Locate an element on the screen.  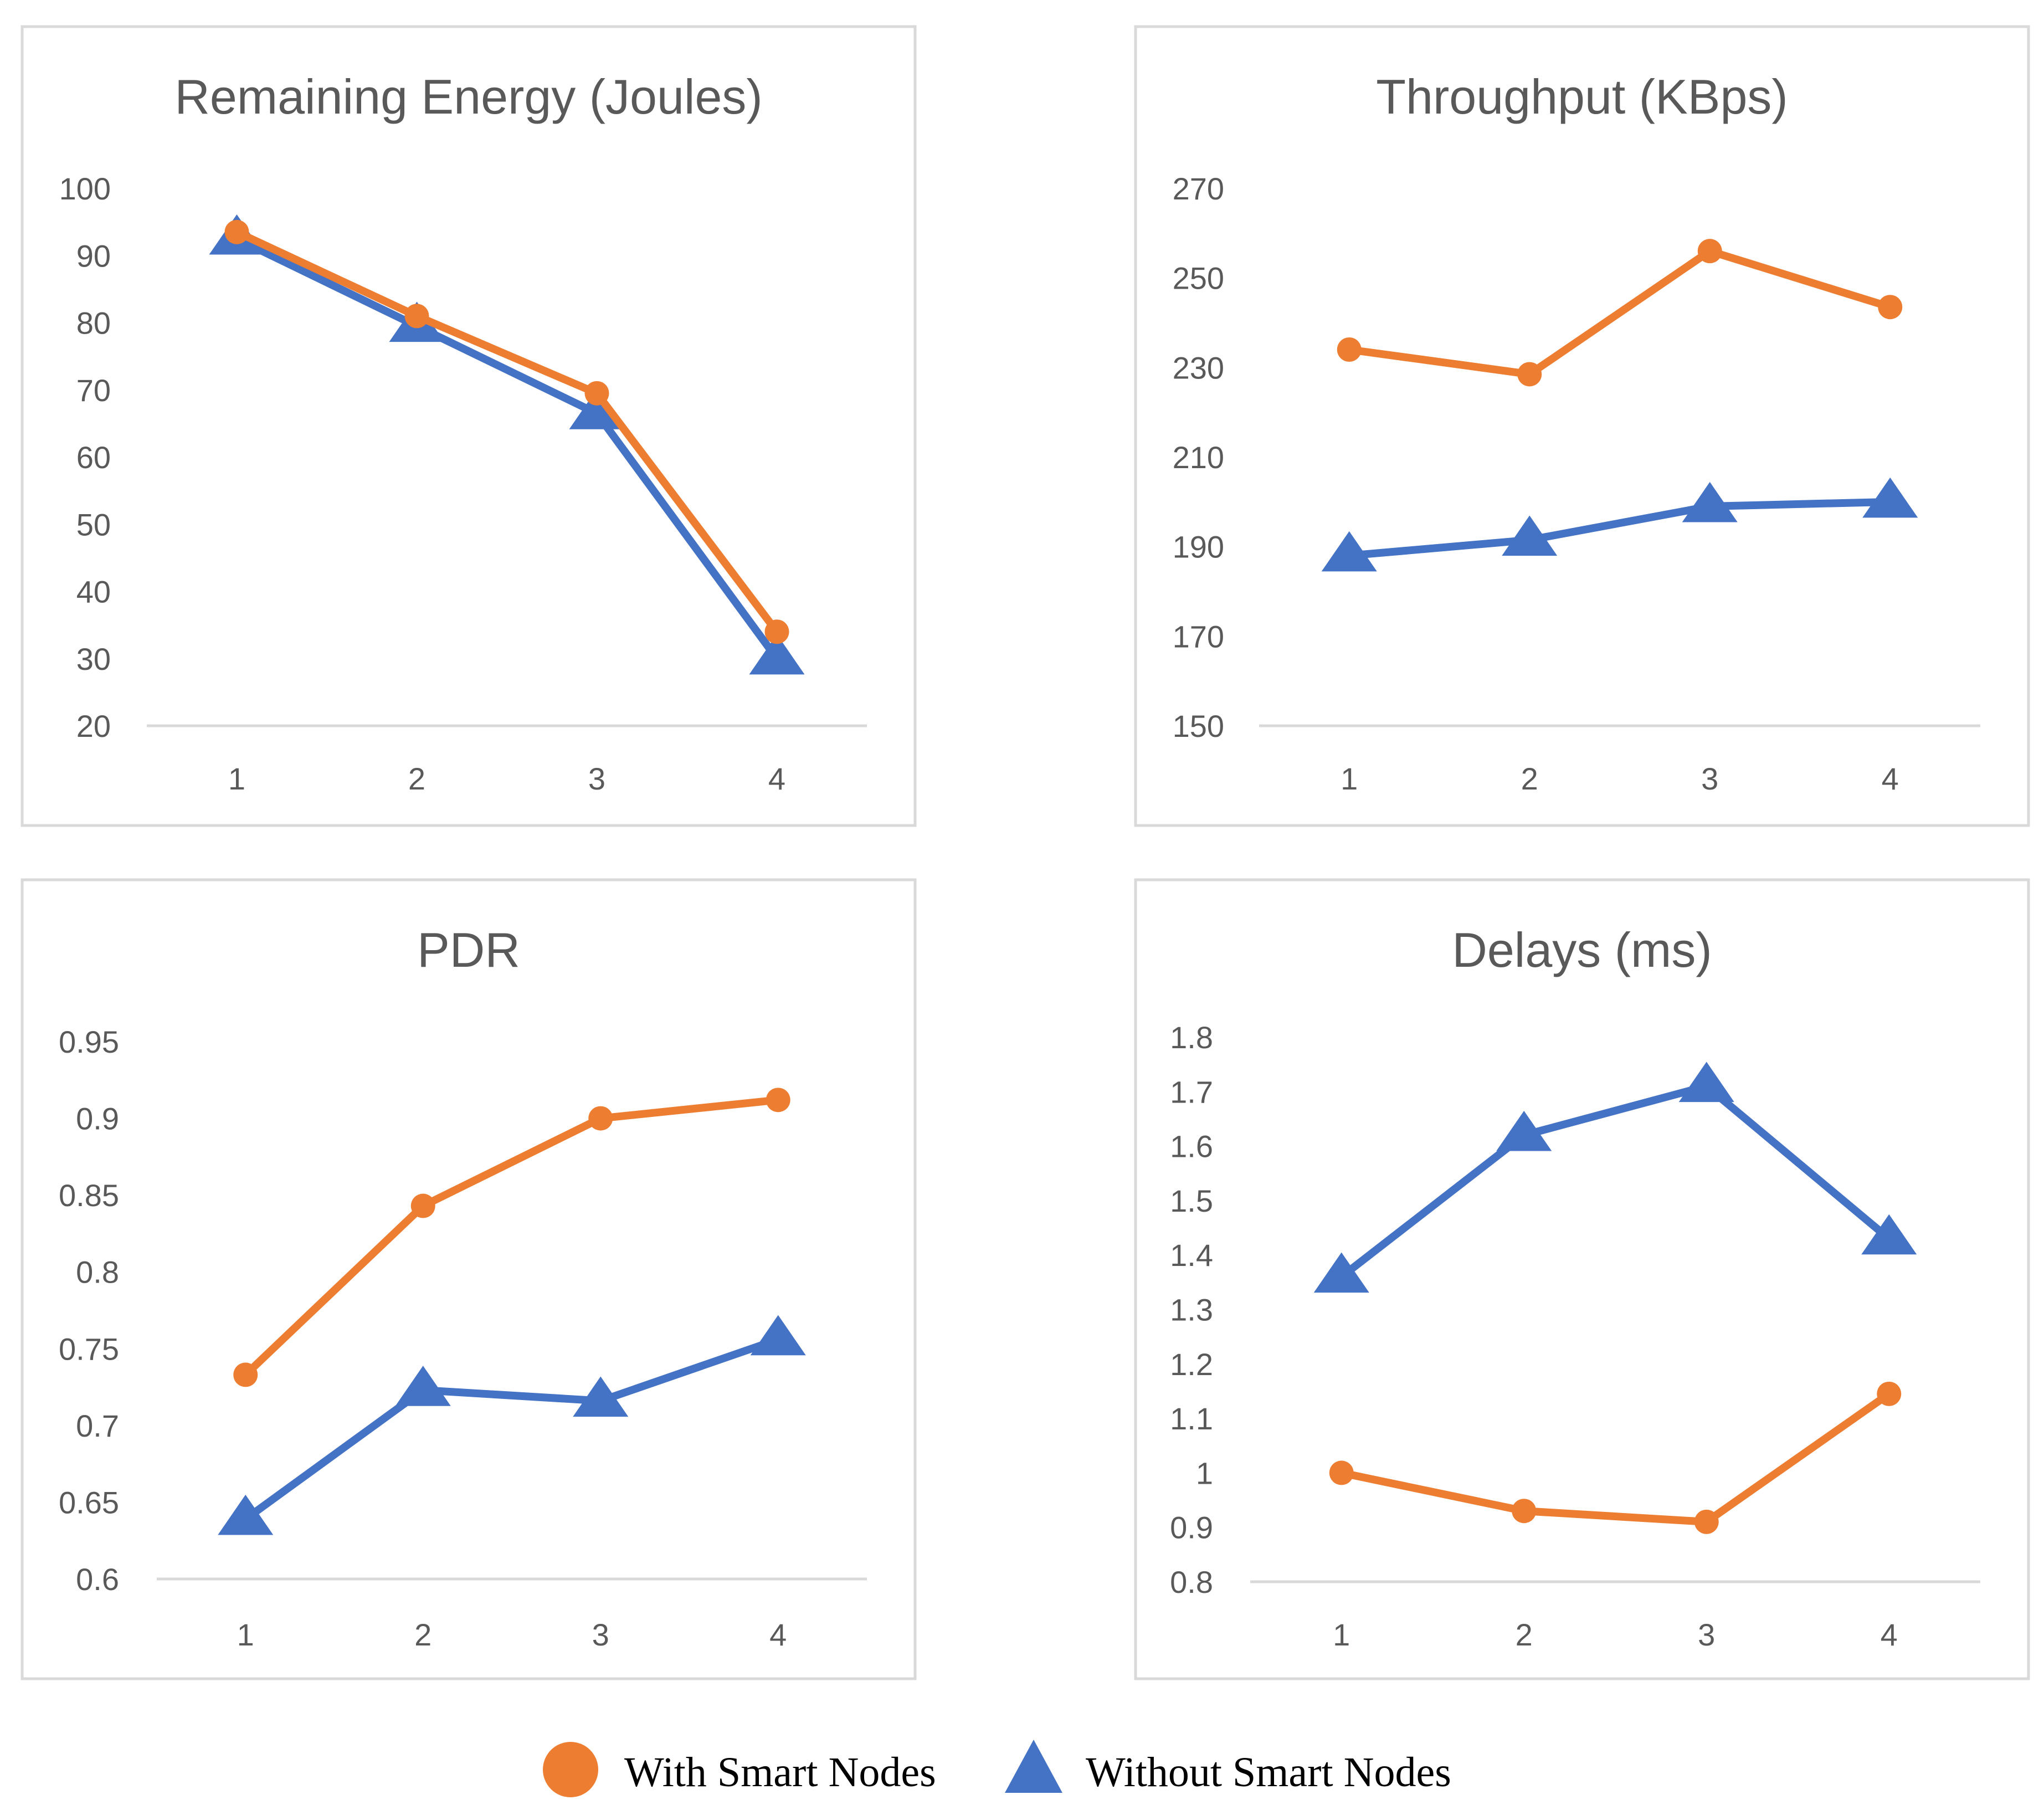
y-tick-label: 1.3 is located at coordinates (1191, 1310).